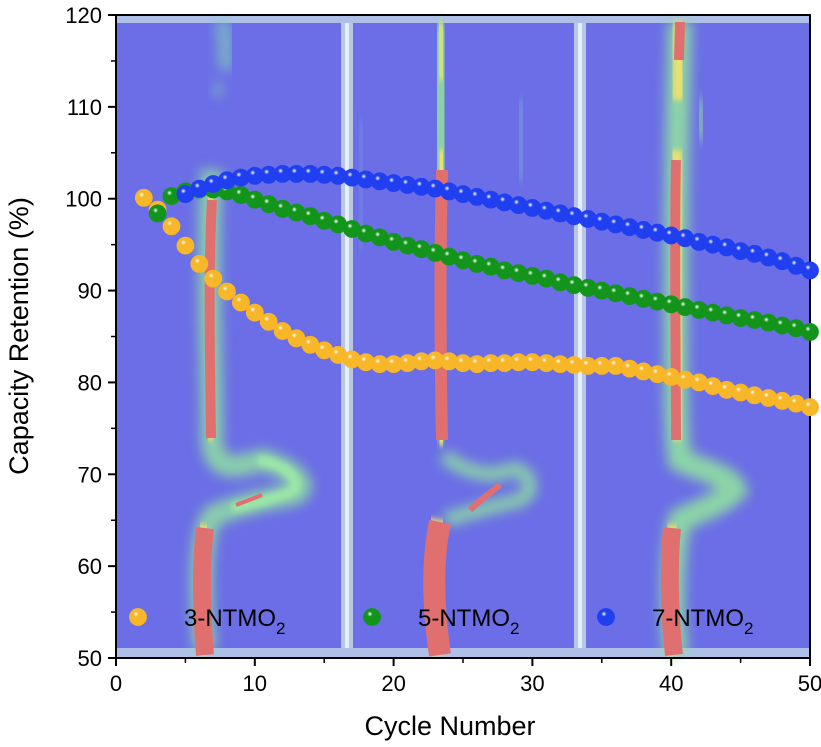  What do you see at coordinates (497, 222) in the screenshot?
I see `series-2-points` at bounding box center [497, 222].